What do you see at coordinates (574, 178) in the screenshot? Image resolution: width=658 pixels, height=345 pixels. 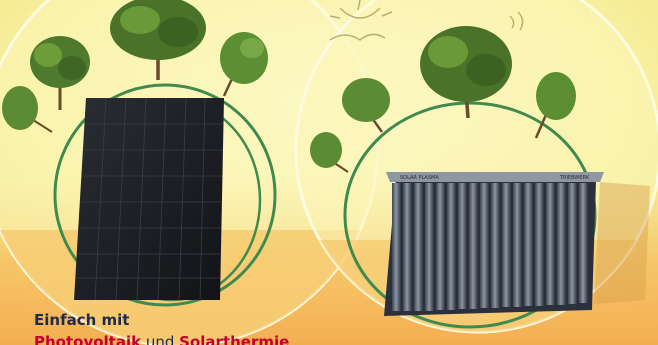 I see `collector-label-right: TRIEBWERK` at bounding box center [574, 178].